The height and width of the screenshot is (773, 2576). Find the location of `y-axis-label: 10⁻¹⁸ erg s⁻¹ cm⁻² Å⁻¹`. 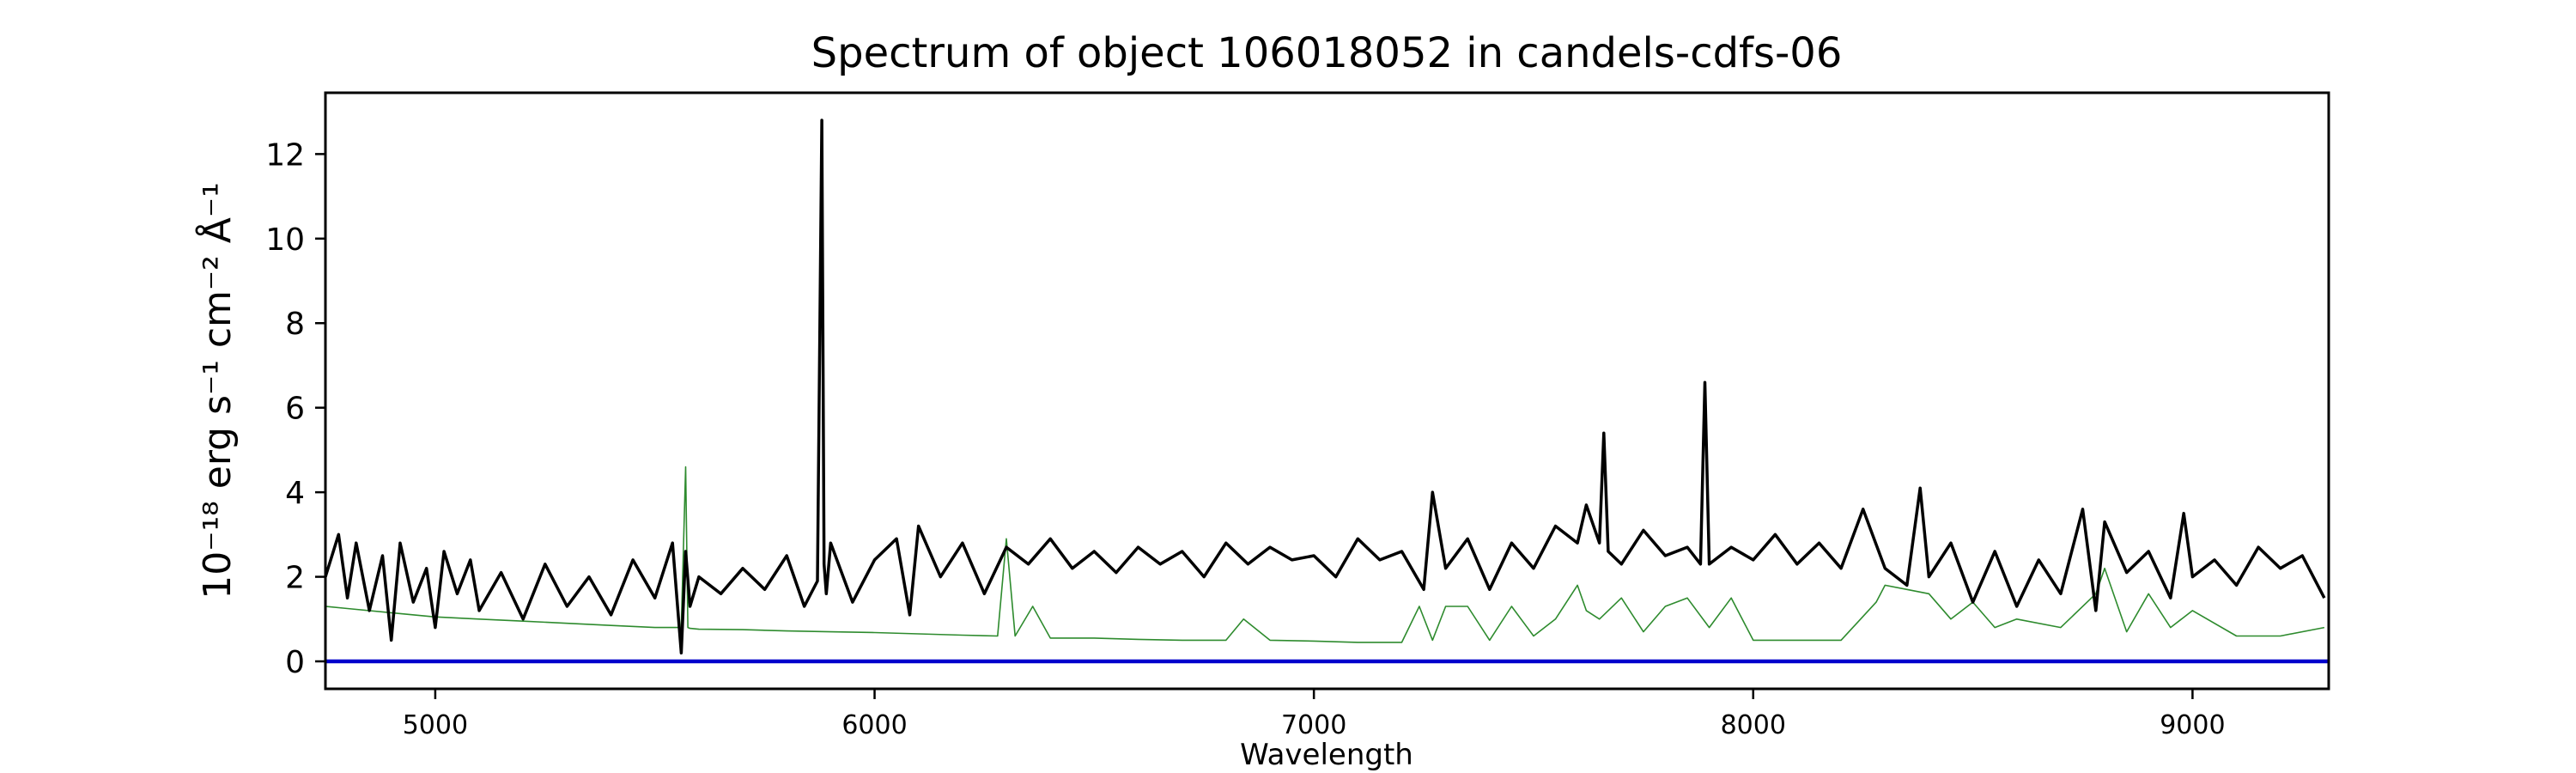

y-axis-label: 10⁻¹⁸ erg s⁻¹ cm⁻² Å⁻¹ is located at coordinates (217, 390).